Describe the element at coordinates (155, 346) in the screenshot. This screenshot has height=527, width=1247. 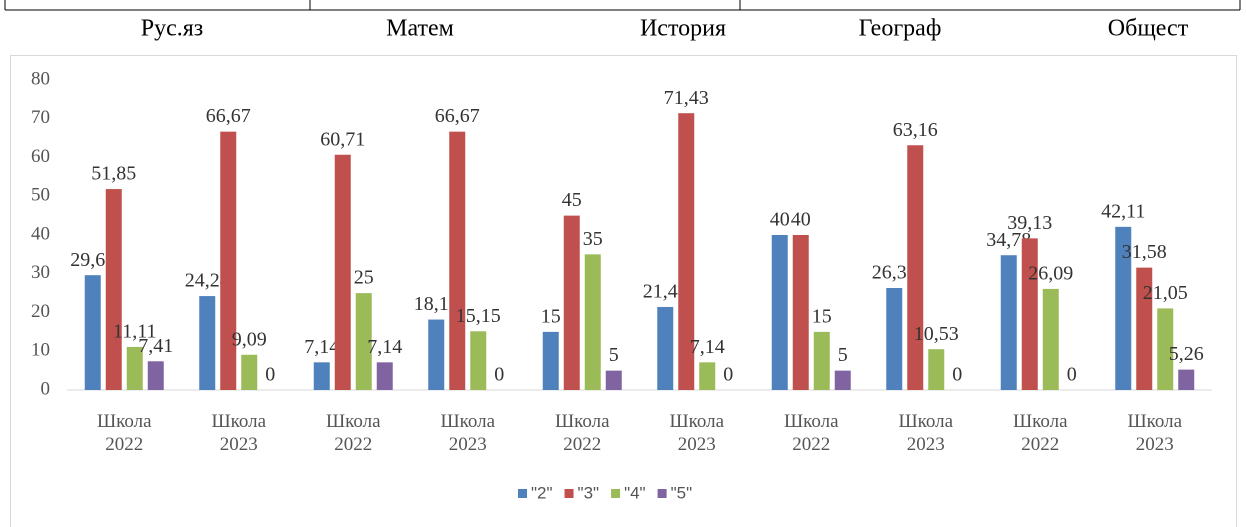
I see `data-label: 7,41` at that location.